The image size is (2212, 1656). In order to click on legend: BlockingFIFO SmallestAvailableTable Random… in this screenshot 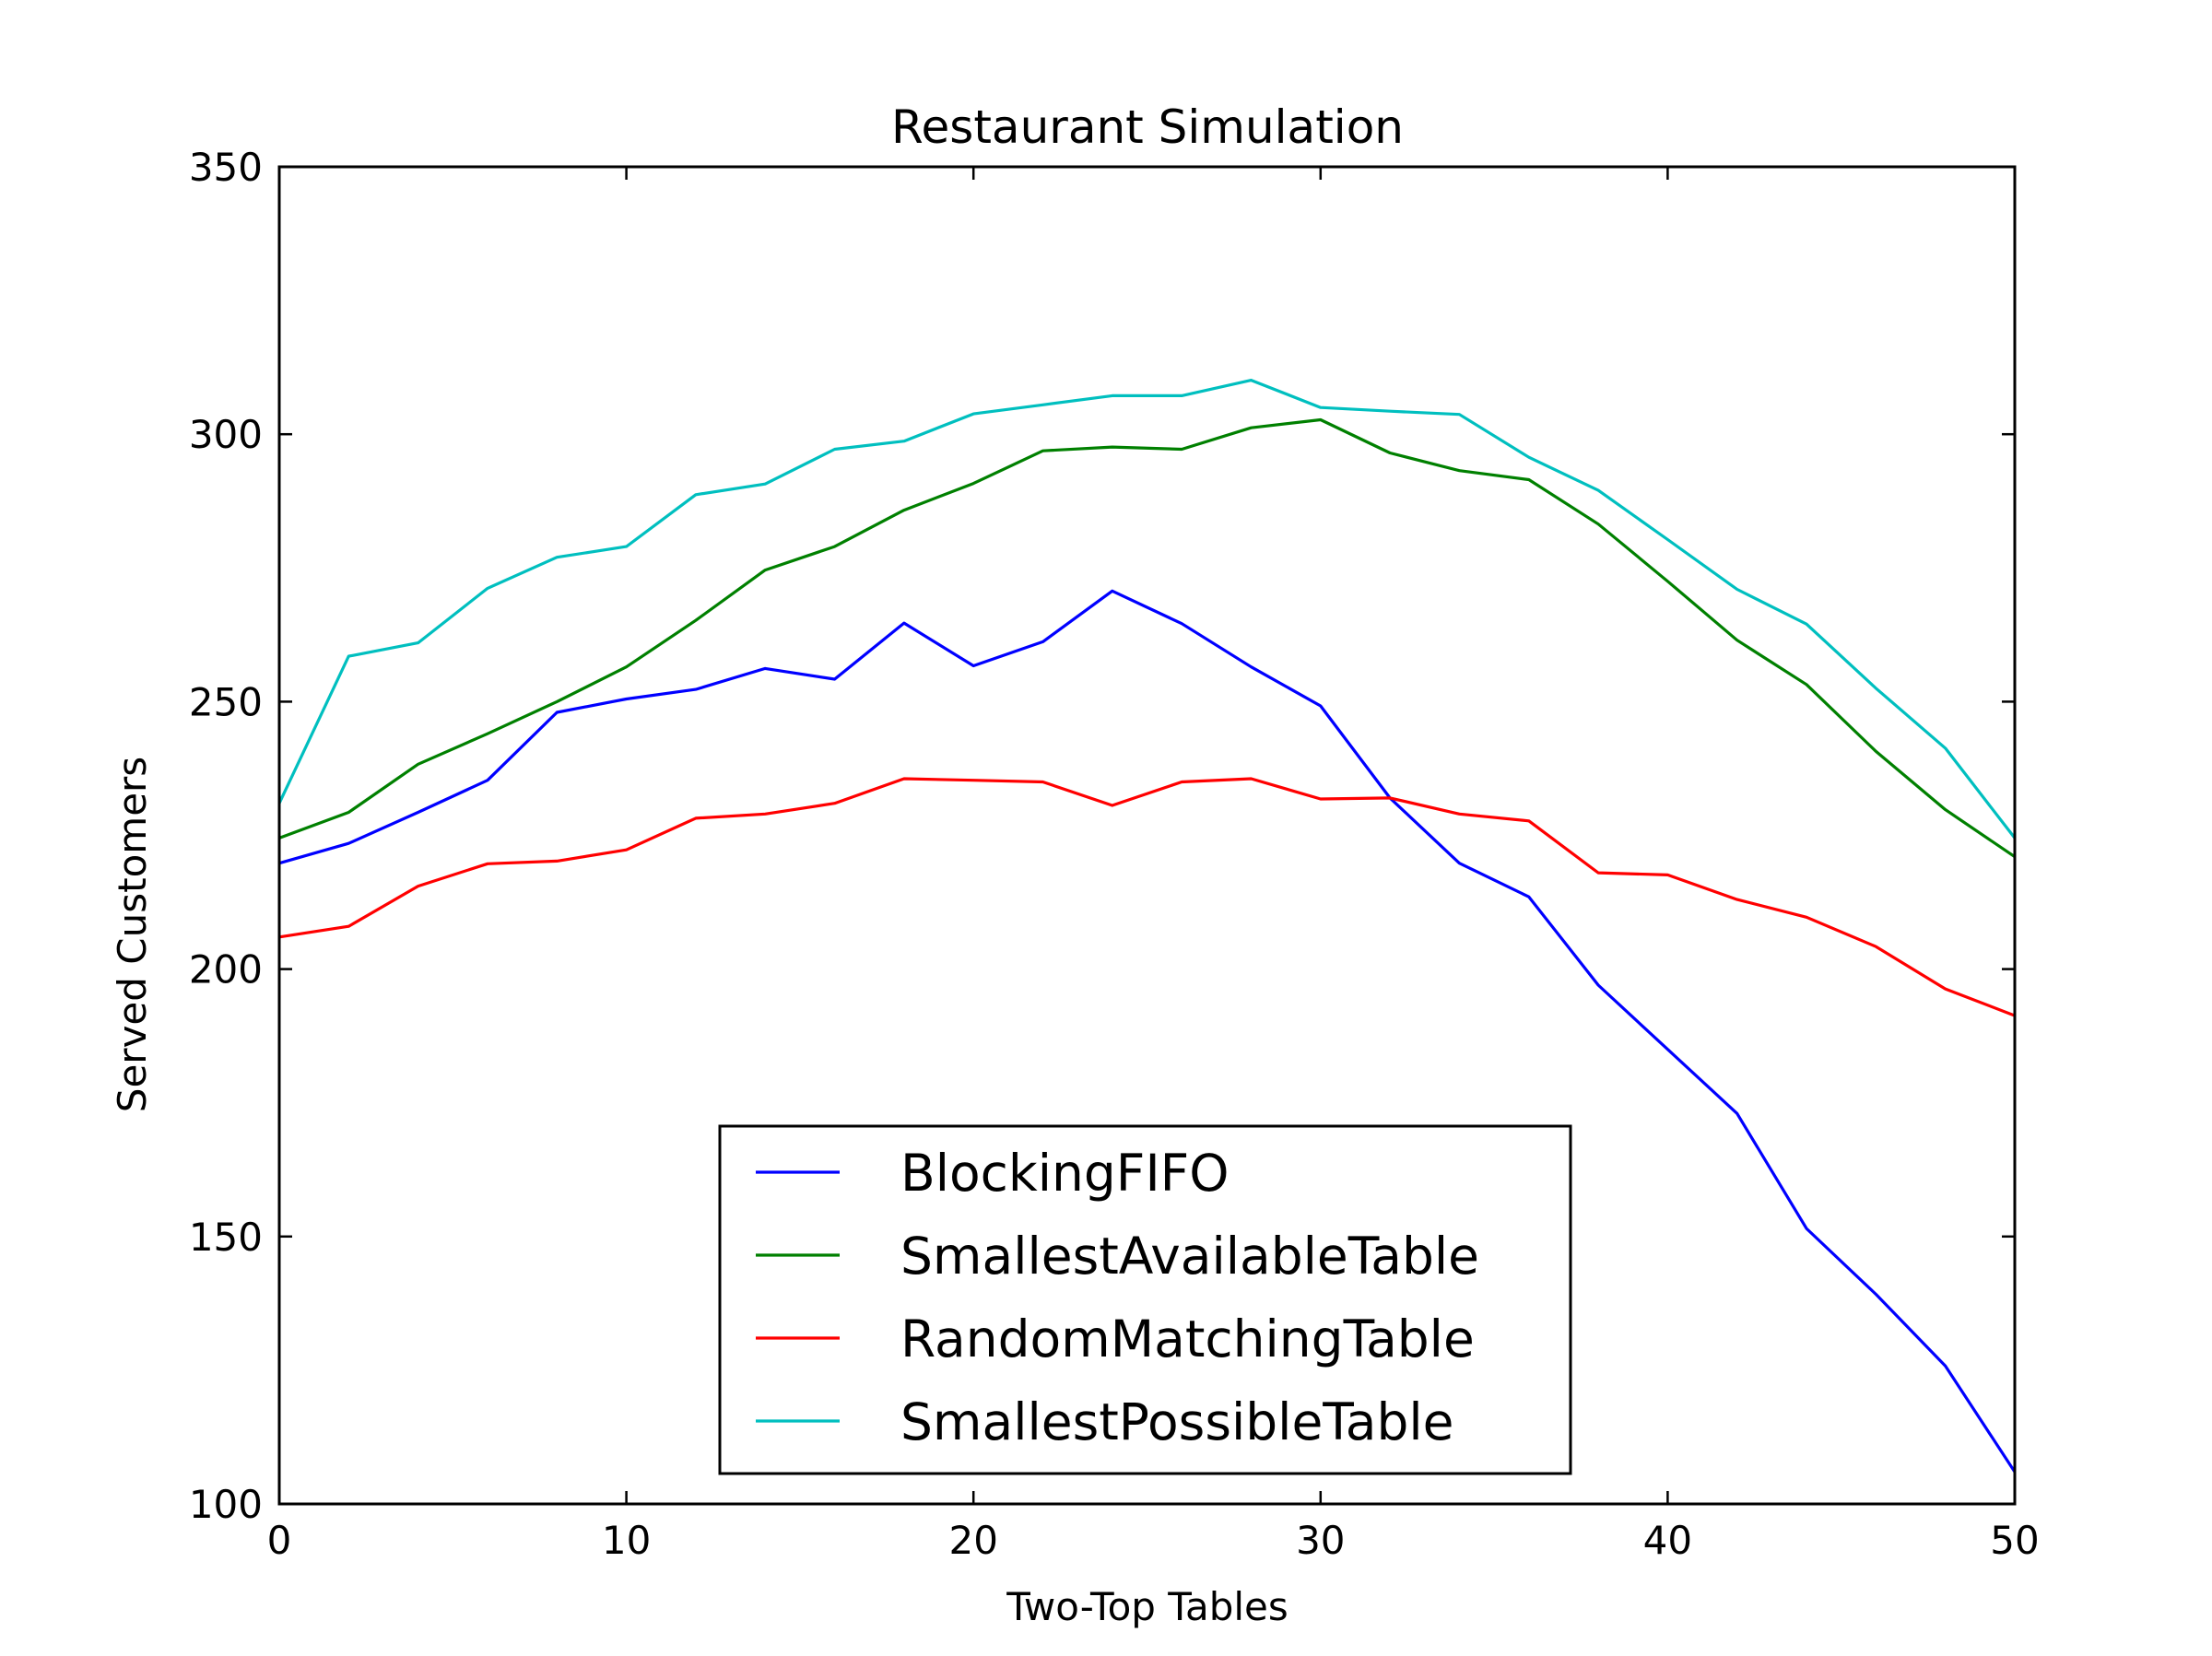, I will do `click(1145, 1299)`.